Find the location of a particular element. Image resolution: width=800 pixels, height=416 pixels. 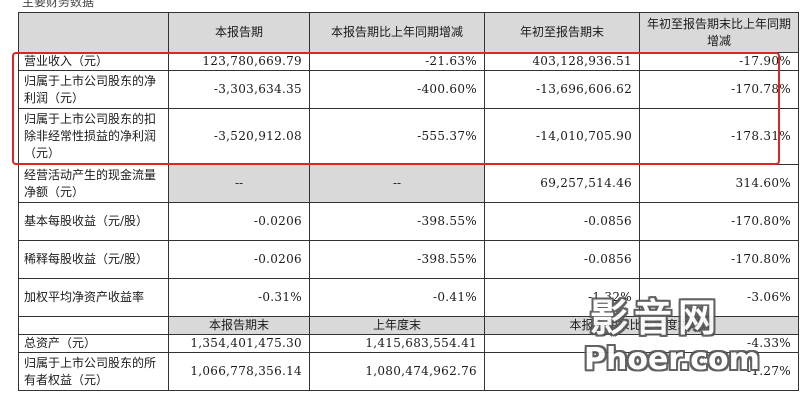

cell-value: -14,010,705.90 is located at coordinates (562, 136).